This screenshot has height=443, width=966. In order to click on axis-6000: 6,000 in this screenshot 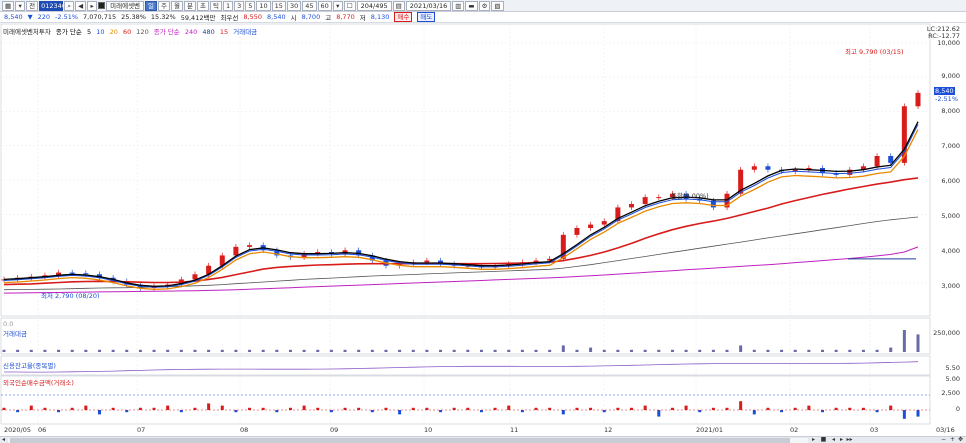, I will do `click(950, 181)`.